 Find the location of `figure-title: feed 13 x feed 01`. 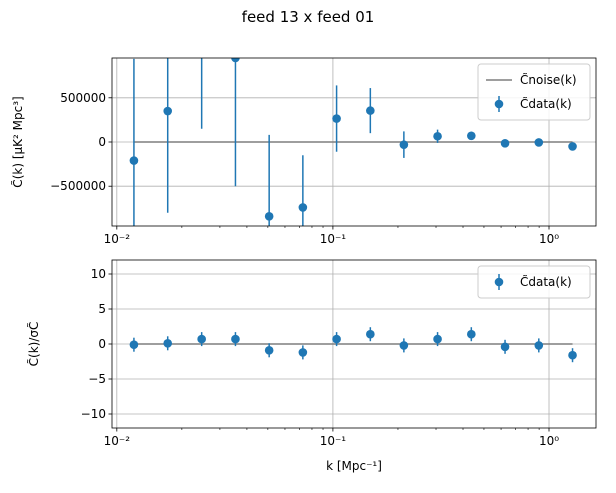

figure-title: feed 13 x feed 01 is located at coordinates (308, 17).